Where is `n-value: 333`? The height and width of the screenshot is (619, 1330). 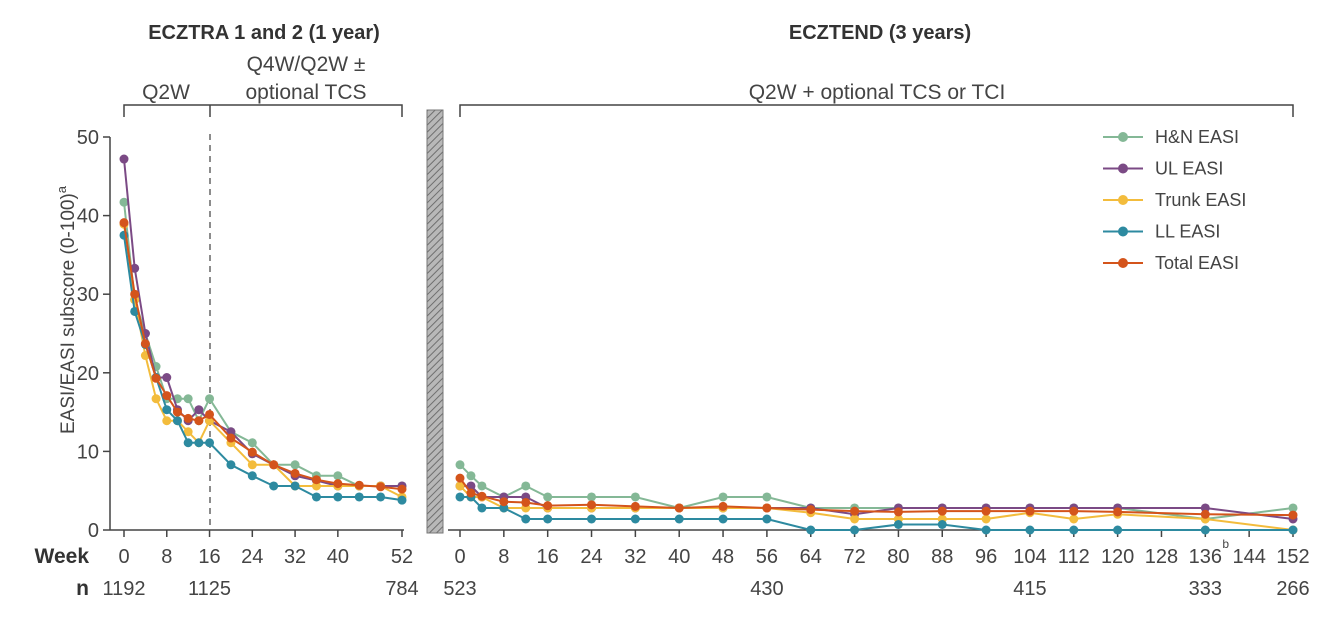 n-value: 333 is located at coordinates (1205, 589).